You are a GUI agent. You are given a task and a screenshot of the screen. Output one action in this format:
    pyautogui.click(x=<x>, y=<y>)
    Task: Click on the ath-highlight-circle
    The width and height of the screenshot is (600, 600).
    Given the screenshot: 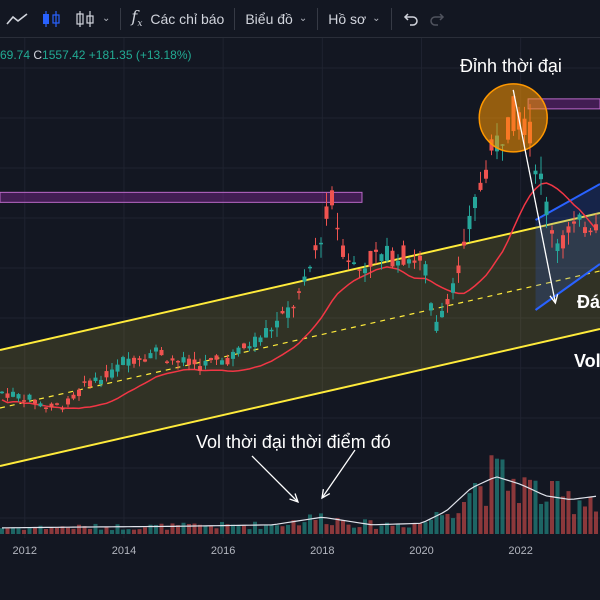 What is the action you would take?
    pyautogui.click(x=513, y=118)
    